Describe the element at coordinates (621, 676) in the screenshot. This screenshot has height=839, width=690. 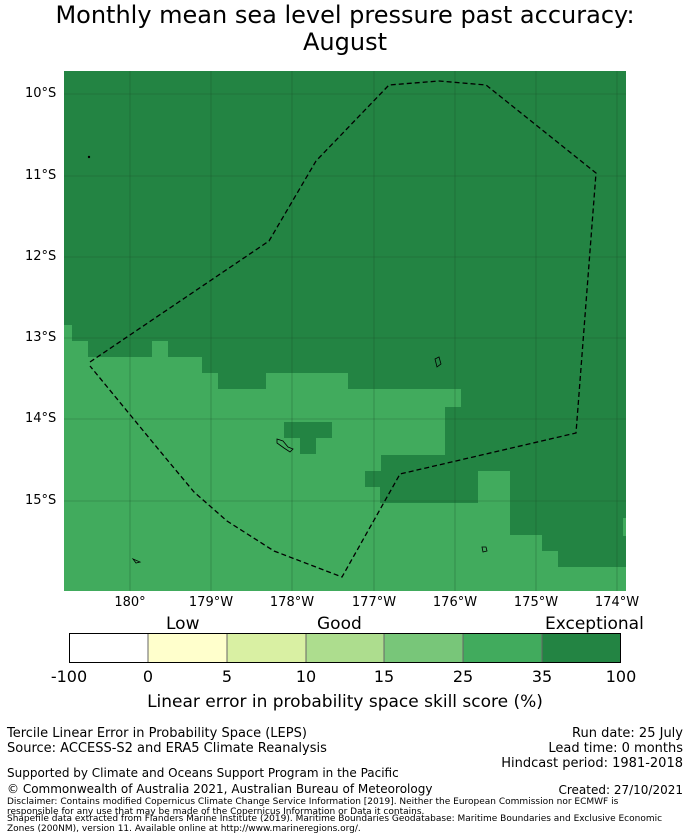
I see `colorbar-tick-7: 100` at that location.